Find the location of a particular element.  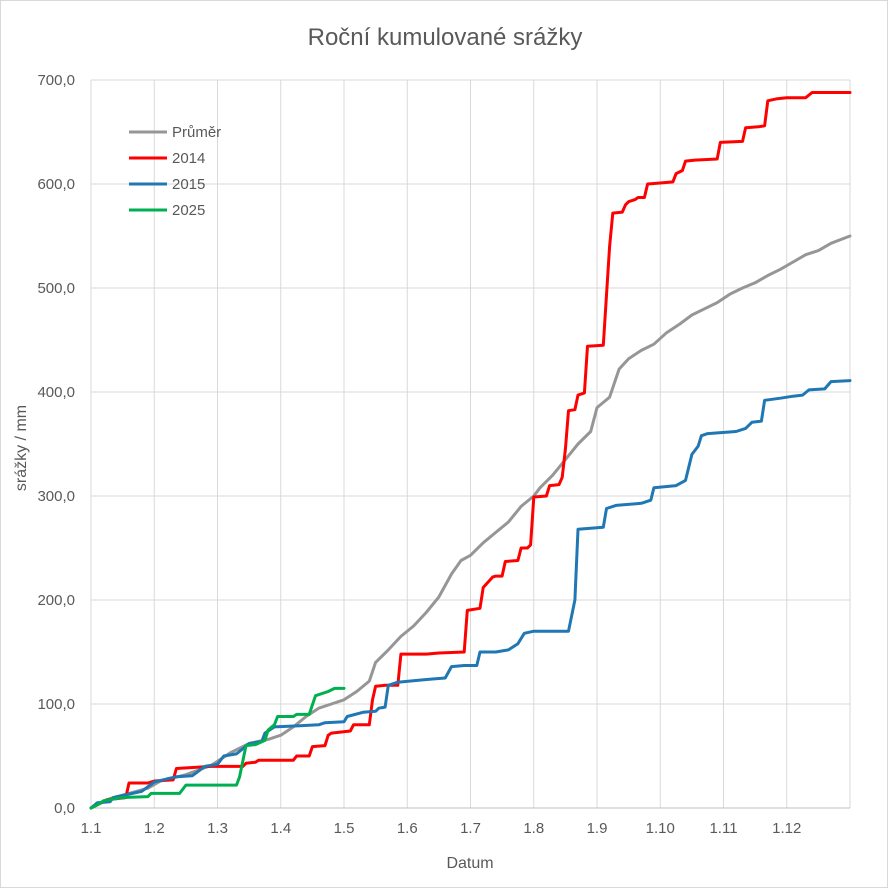

legend-label: 2025 is located at coordinates (188, 210).